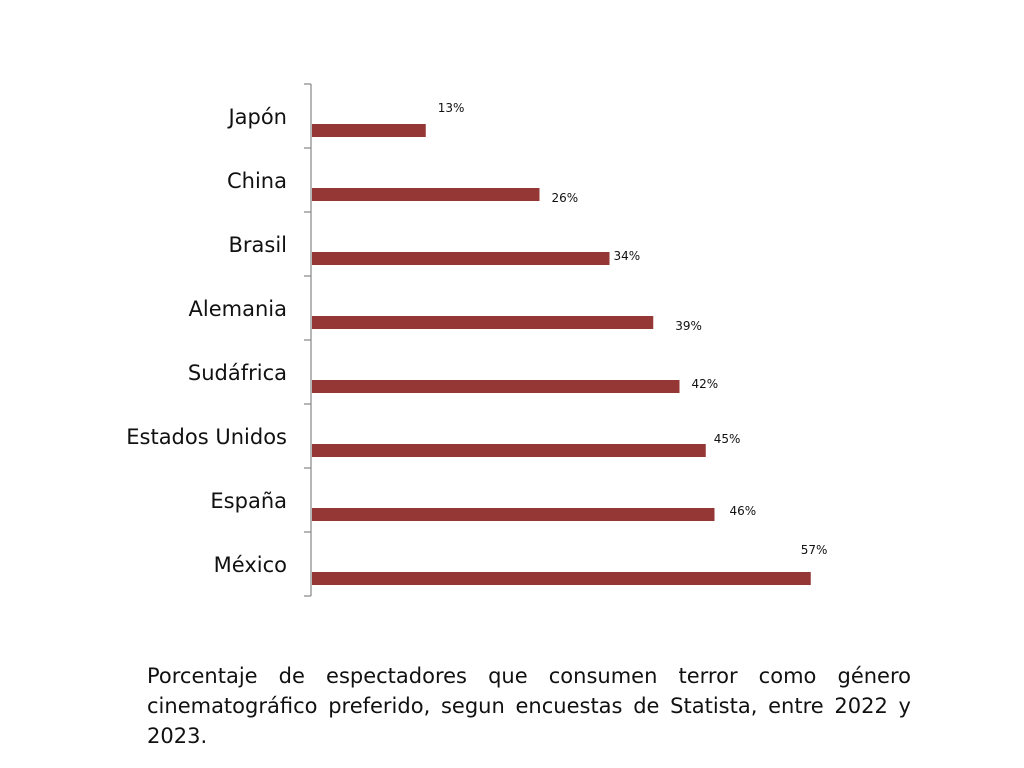 This screenshot has height=768, width=1024. Describe the element at coordinates (451, 108) in the screenshot. I see `data-label: 13%` at that location.